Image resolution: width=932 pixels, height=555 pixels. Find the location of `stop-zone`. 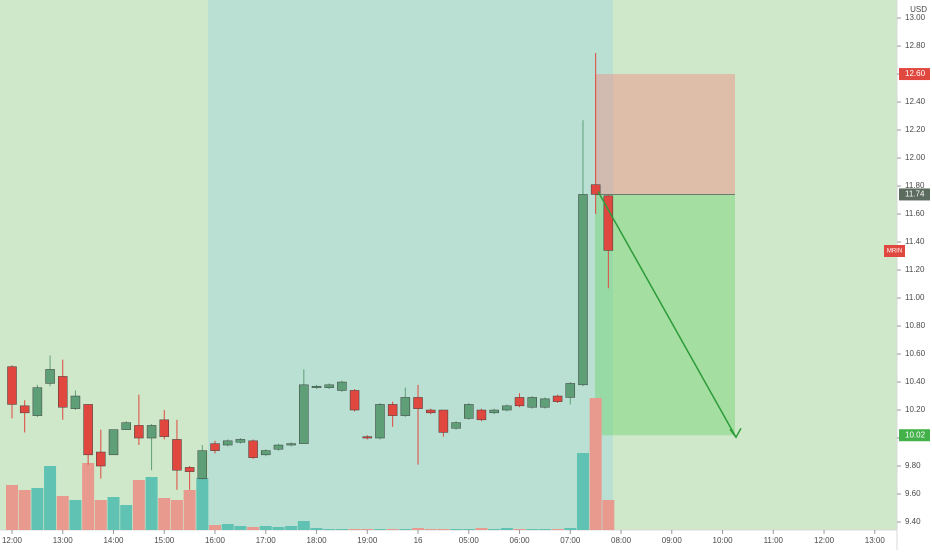

stop-zone is located at coordinates (665, 134).